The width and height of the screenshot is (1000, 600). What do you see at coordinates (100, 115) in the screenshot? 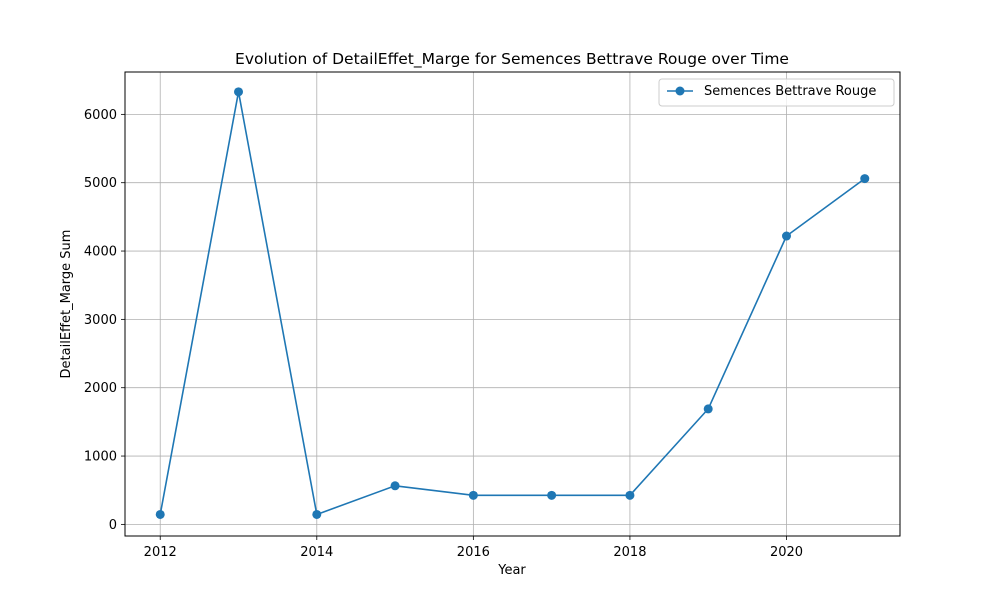
I see `y-tick-label: 6000` at bounding box center [100, 115].